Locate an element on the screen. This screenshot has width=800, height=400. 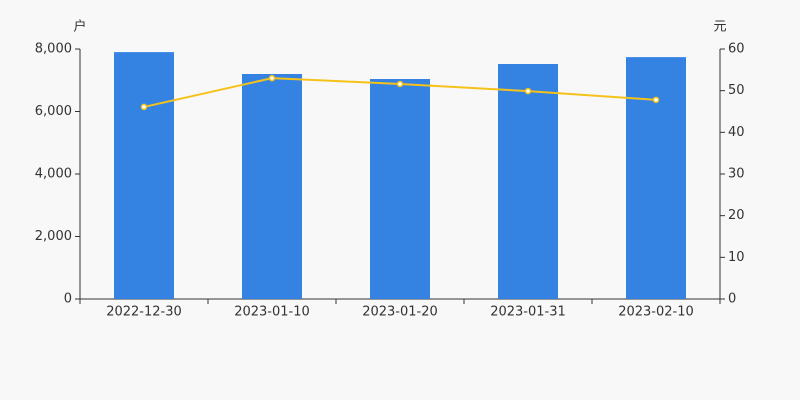
y-tick-label: 0 is located at coordinates (68, 299).